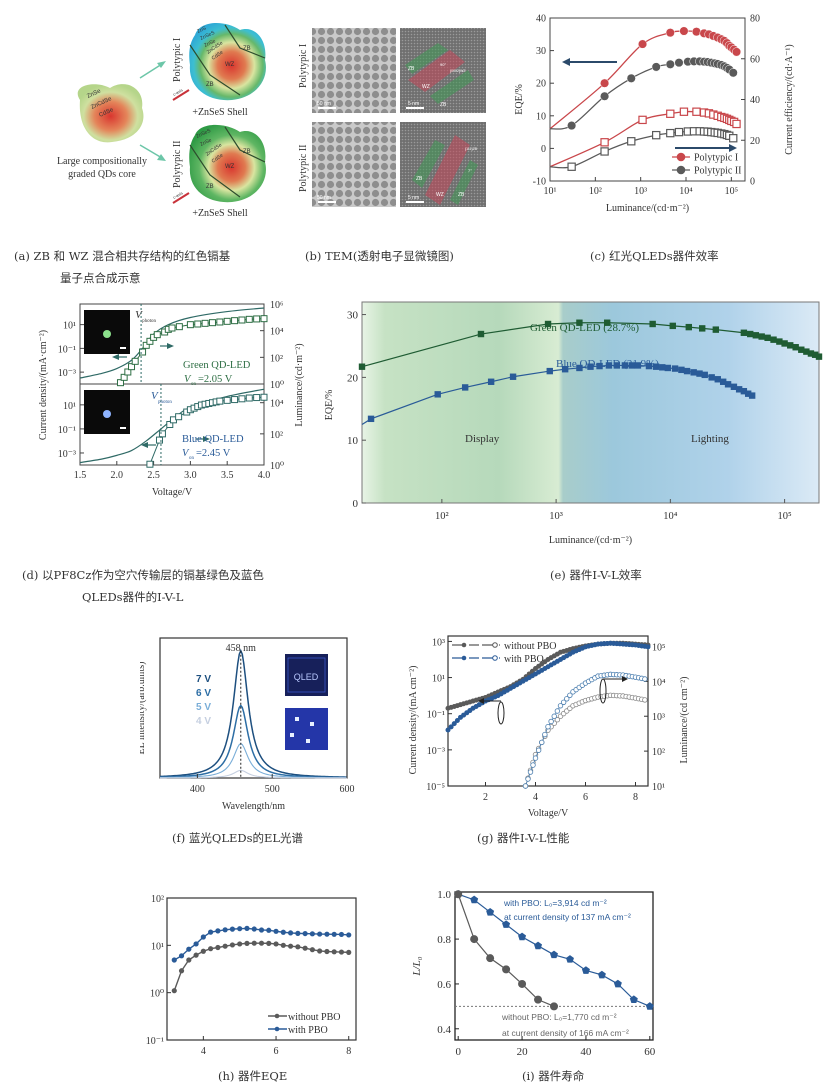 This screenshot has width=836, height=1090. I want to click on legend-marker, so click(277, 1016).